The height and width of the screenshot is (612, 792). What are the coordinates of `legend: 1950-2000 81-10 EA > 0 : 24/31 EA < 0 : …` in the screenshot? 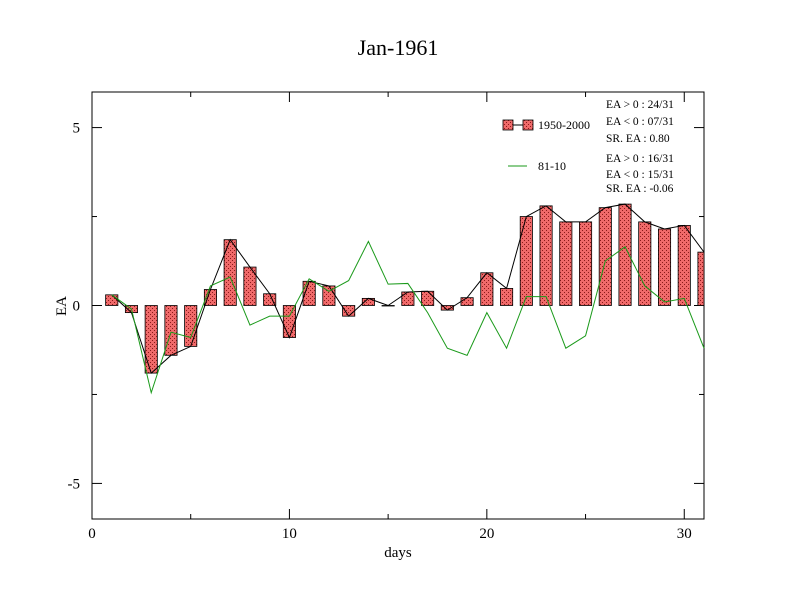 It's located at (588, 147).